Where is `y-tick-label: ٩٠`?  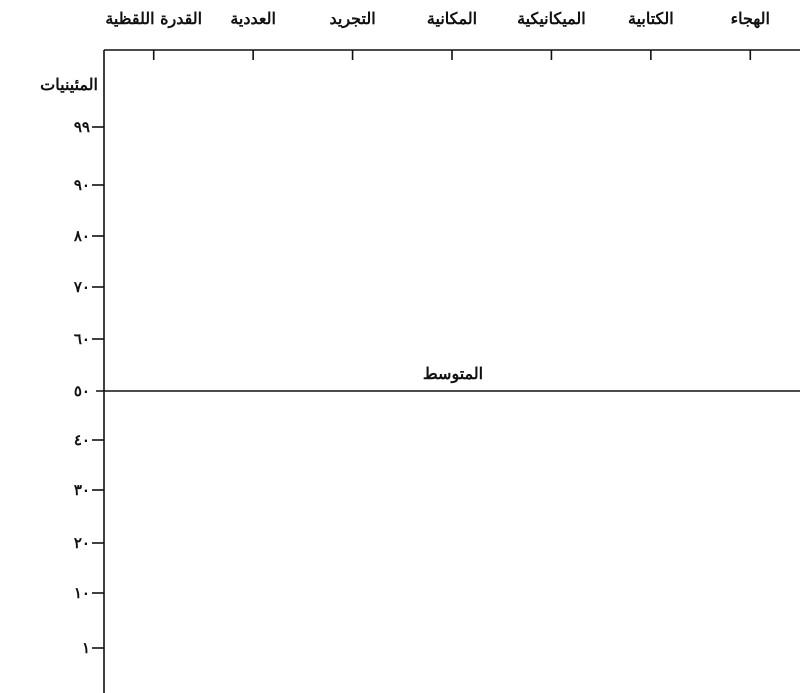 y-tick-label: ٩٠ is located at coordinates (82, 185).